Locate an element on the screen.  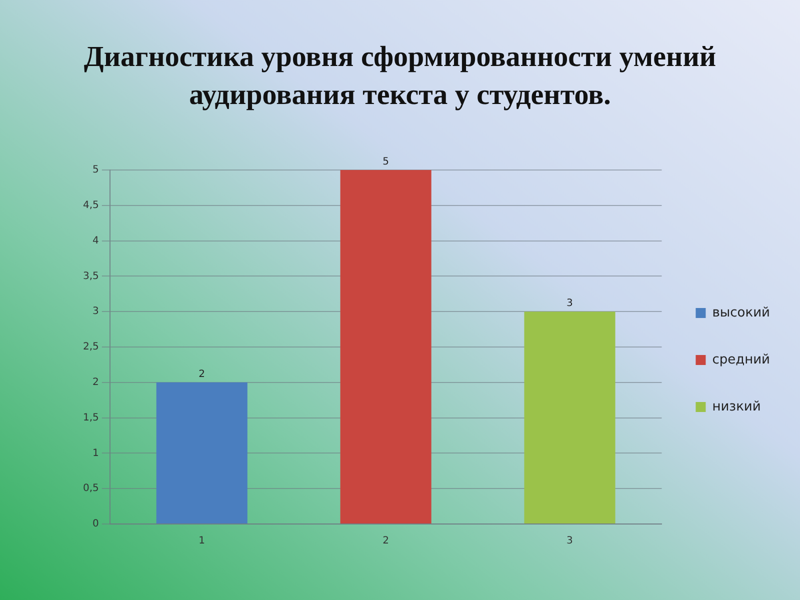
x-tick-label: 2 is located at coordinates (385, 541).